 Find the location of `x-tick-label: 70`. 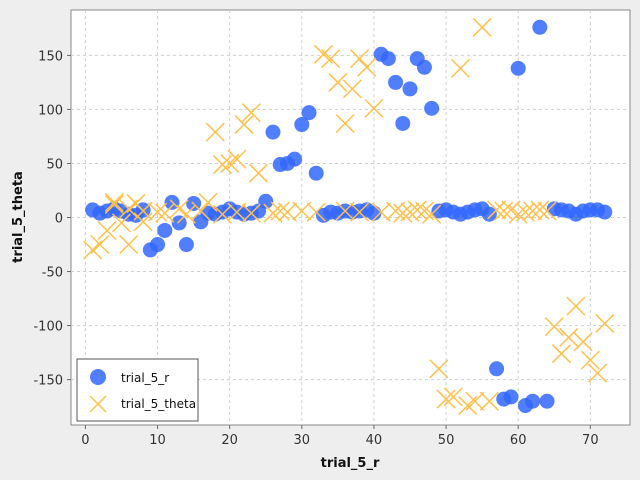

x-tick-label: 70 is located at coordinates (590, 440).